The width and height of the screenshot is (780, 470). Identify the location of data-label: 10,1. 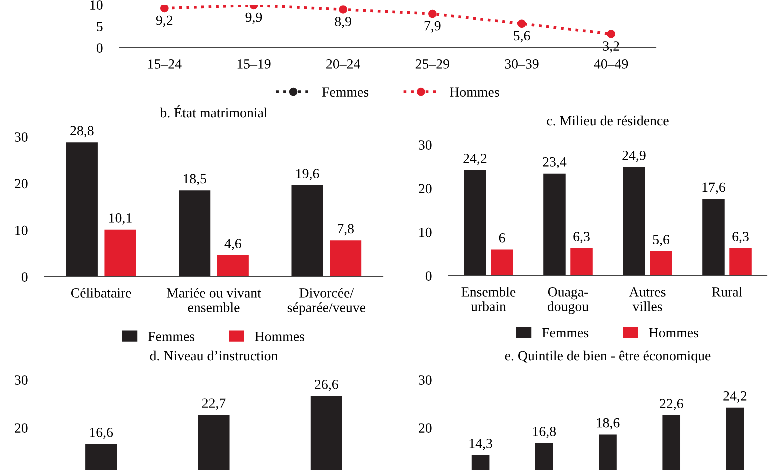
(121, 219).